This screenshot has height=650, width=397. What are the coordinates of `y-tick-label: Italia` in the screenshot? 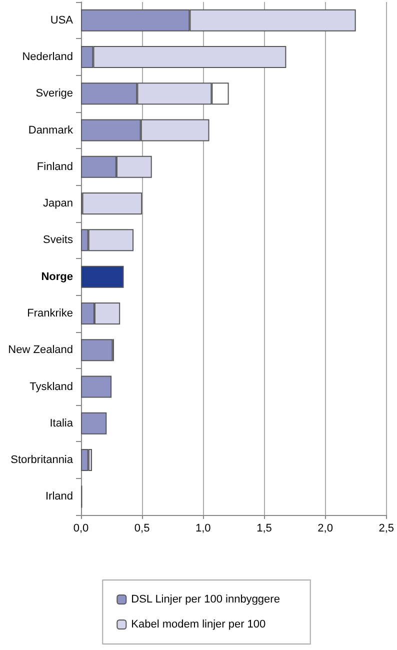 It's located at (62, 423).